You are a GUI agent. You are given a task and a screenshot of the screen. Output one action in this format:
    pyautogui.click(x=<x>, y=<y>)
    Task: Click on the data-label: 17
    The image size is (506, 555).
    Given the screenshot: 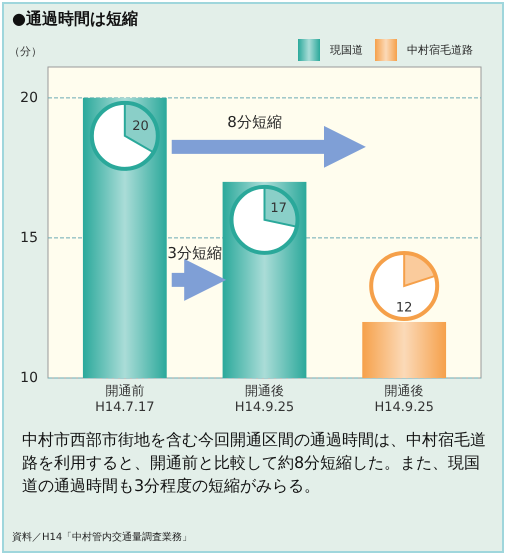 What is the action you would take?
    pyautogui.click(x=278, y=208)
    